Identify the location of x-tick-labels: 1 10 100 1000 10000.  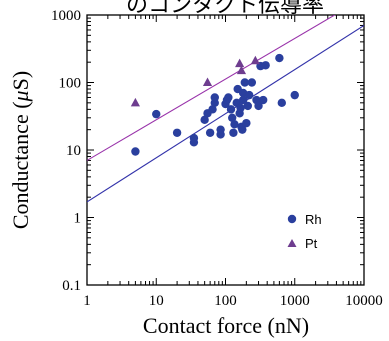
(233, 301).